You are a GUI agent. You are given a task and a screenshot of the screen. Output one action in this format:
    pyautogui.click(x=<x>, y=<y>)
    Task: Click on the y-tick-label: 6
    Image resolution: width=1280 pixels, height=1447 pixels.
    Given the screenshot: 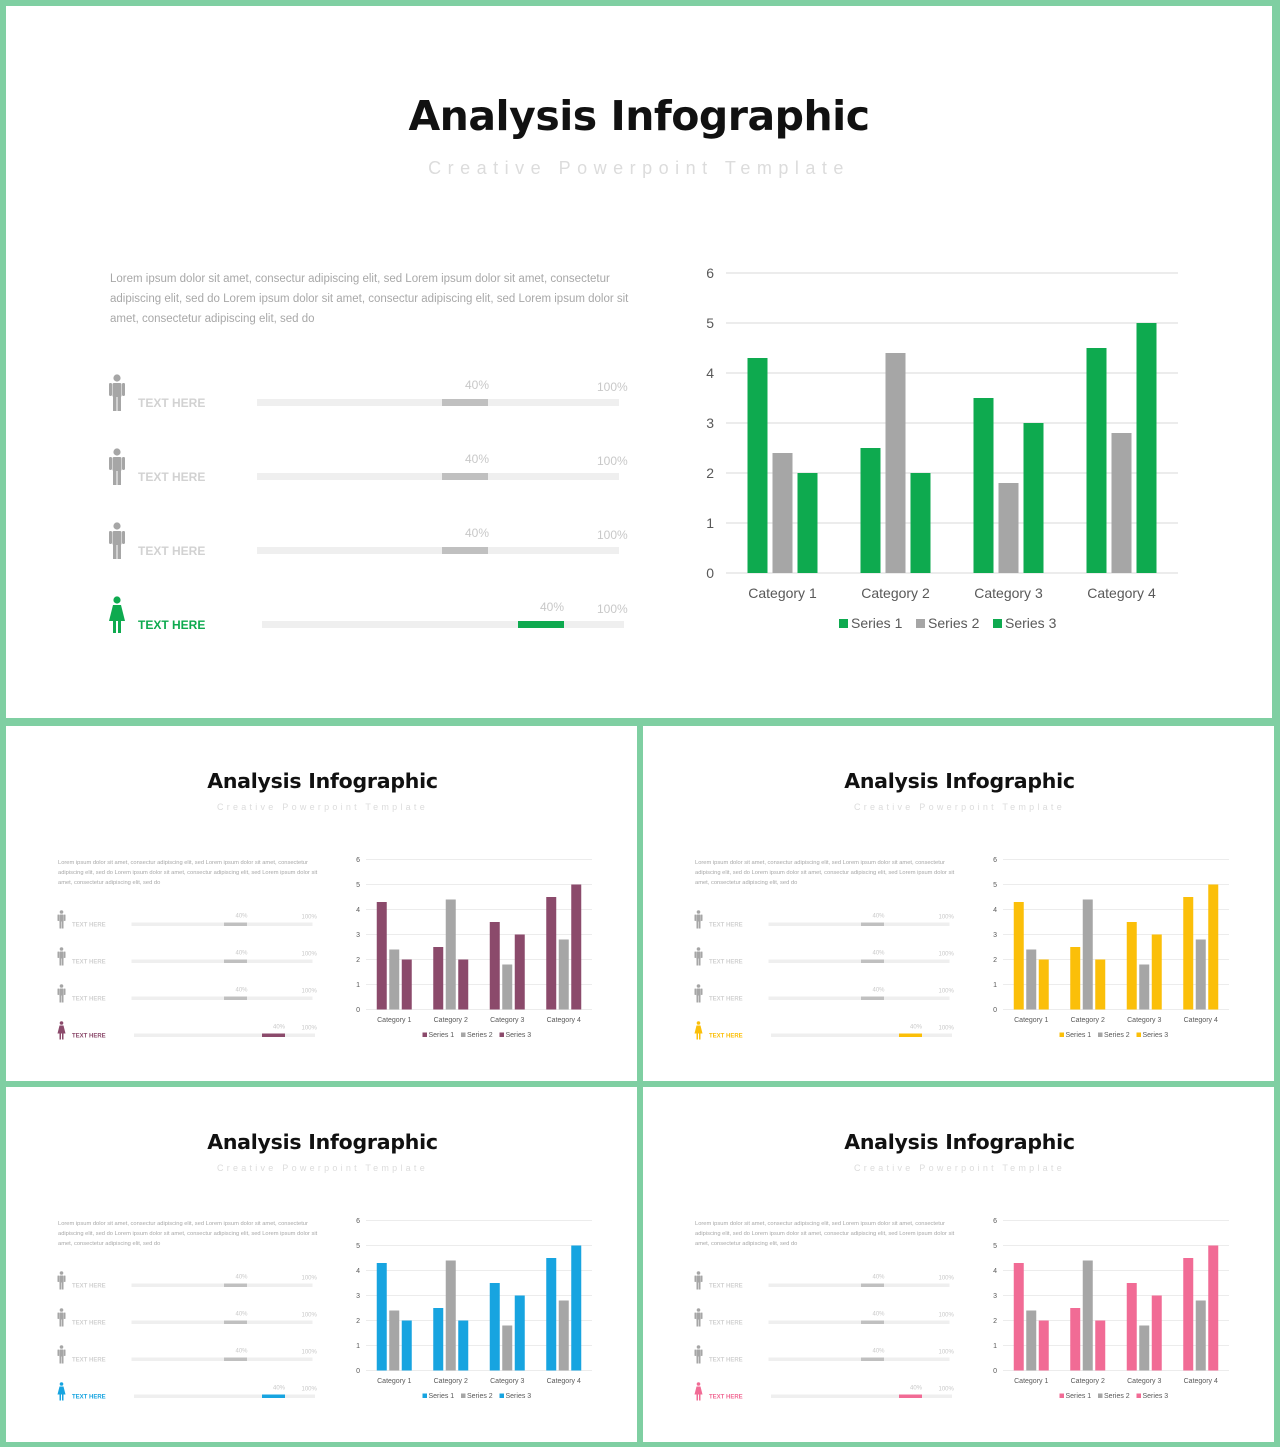 What is the action you would take?
    pyautogui.click(x=995, y=1221)
    